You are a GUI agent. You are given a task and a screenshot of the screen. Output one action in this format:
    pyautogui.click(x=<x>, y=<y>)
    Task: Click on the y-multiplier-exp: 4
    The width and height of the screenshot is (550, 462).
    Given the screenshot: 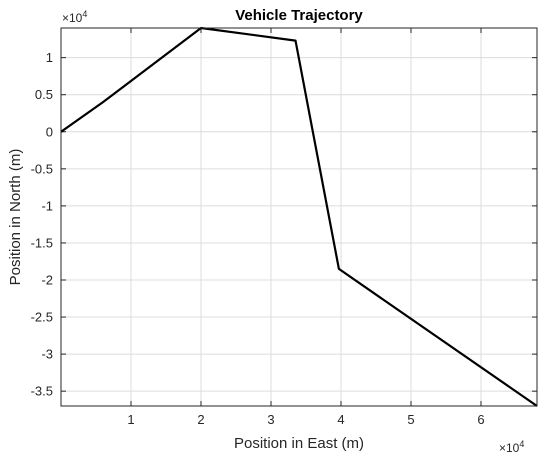 What is the action you would take?
    pyautogui.click(x=84, y=14)
    